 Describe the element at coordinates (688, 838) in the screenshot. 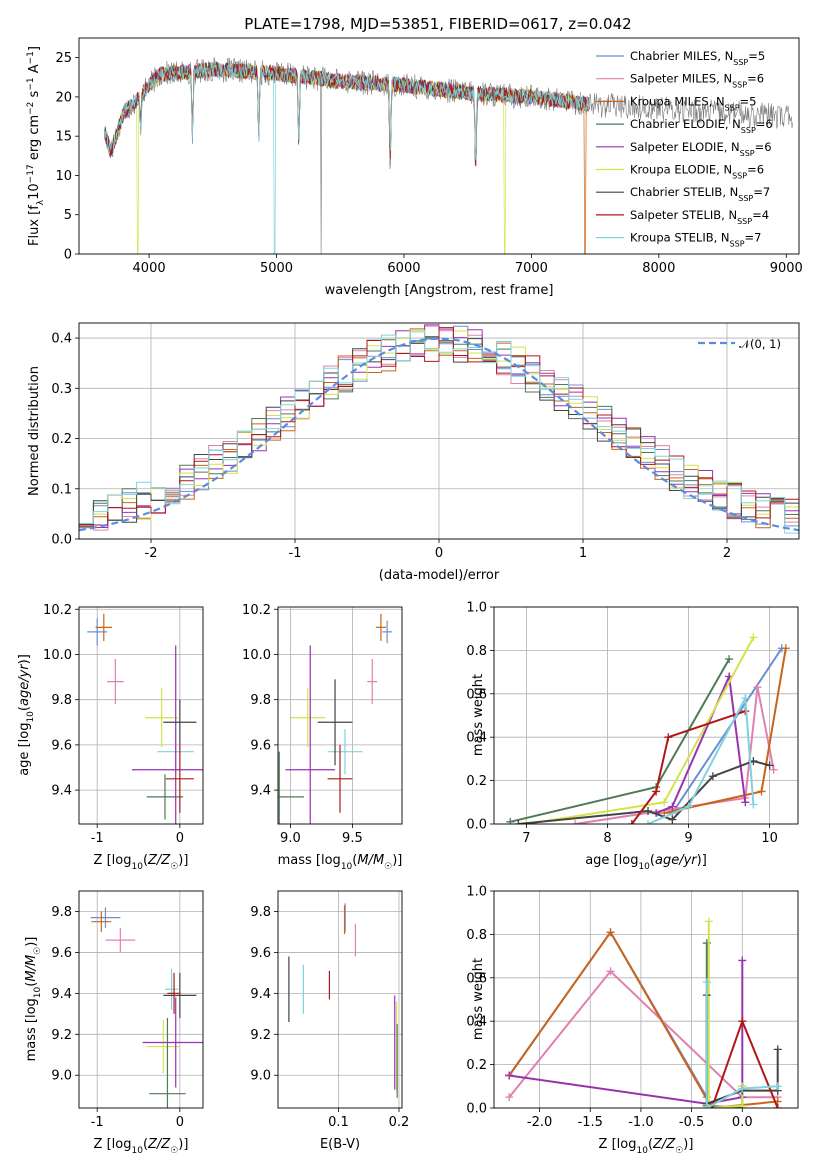

I see `x-tick-label: 9` at that location.